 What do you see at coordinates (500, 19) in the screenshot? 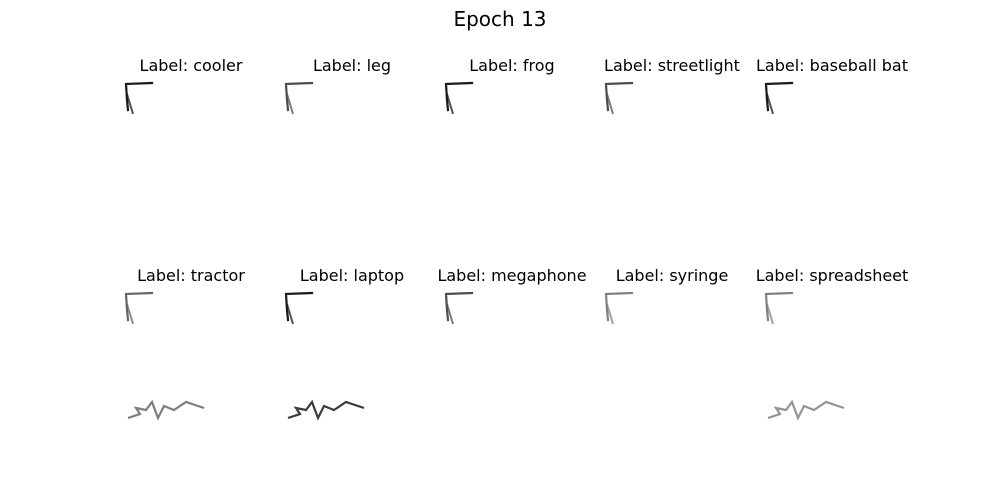
I see `figure-title: Epoch 13` at bounding box center [500, 19].